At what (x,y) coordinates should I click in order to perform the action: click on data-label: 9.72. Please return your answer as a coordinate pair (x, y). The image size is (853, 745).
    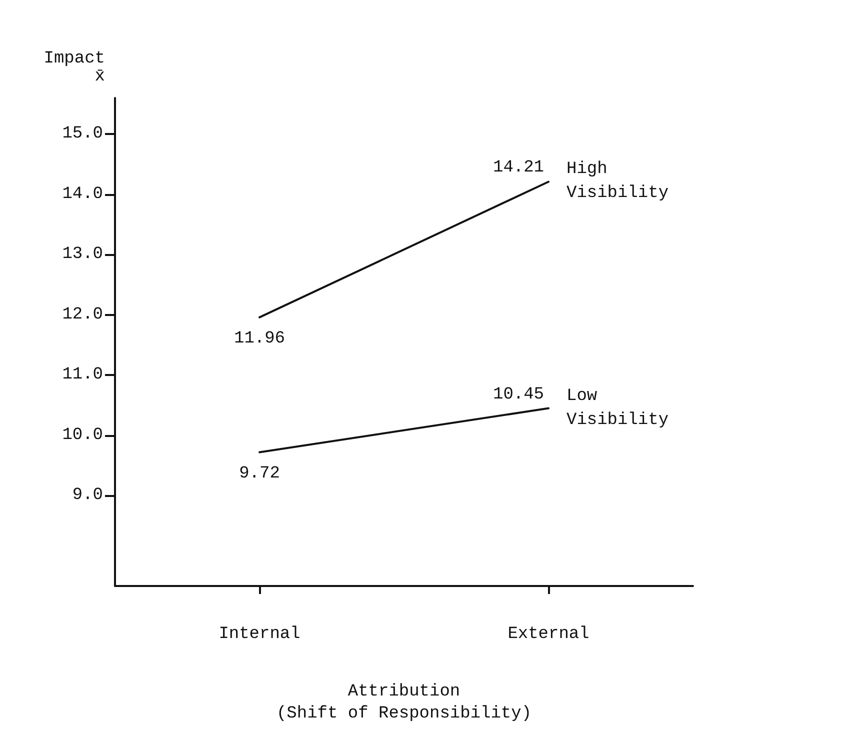
    Looking at the image, I should click on (259, 474).